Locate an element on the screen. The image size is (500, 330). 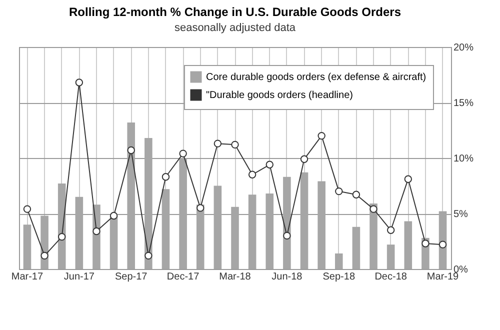
legend-label: Core durable goods orders (ex defense & aircraft) is located at coordinates (316, 77).